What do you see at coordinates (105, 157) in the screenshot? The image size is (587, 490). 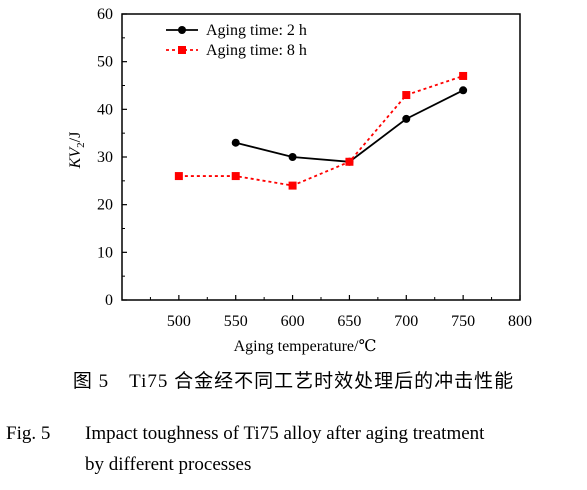 I see `y-tick-label: 30` at bounding box center [105, 157].